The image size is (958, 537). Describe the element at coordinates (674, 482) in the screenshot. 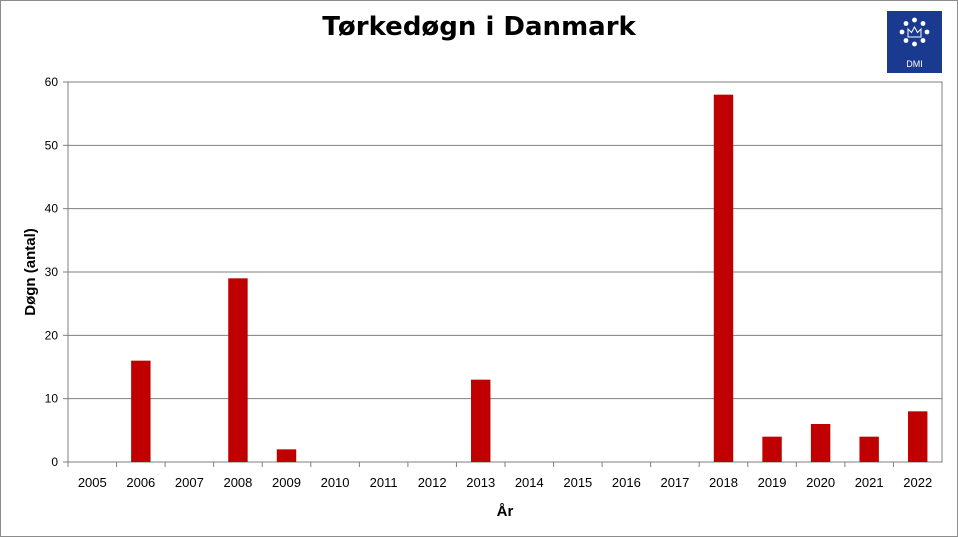

I see `x-tick-label: 2017` at that location.